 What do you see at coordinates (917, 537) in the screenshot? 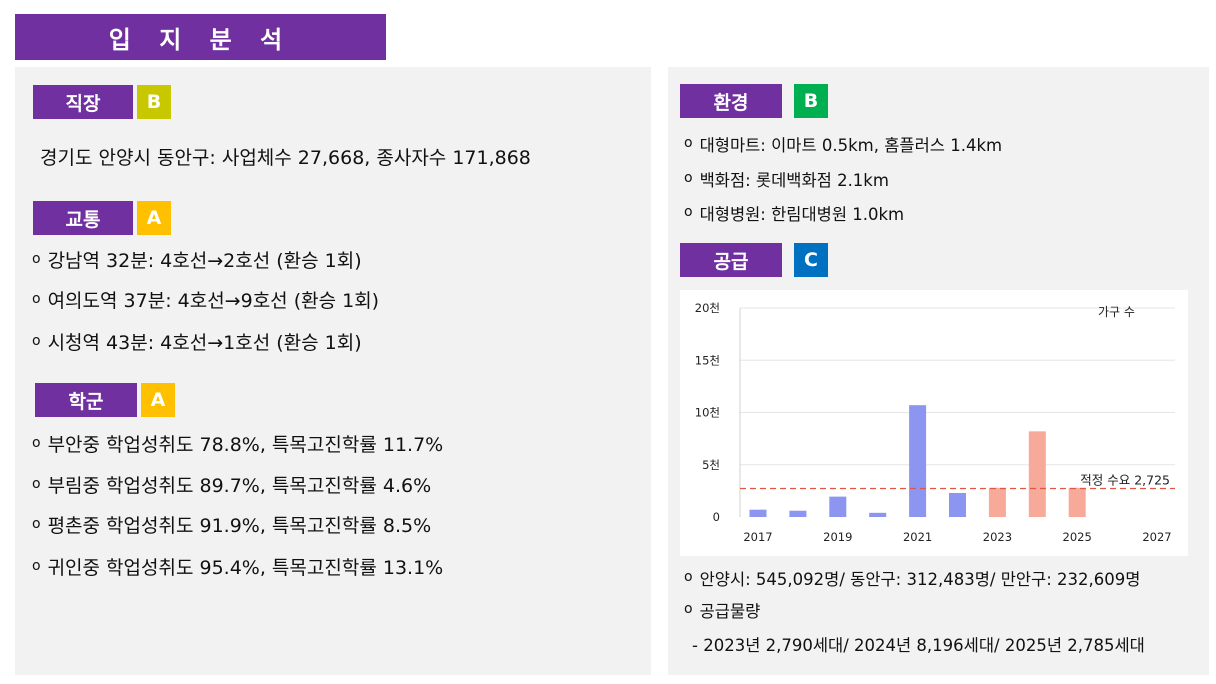
I see `x-tick-label: 2021` at bounding box center [917, 537].